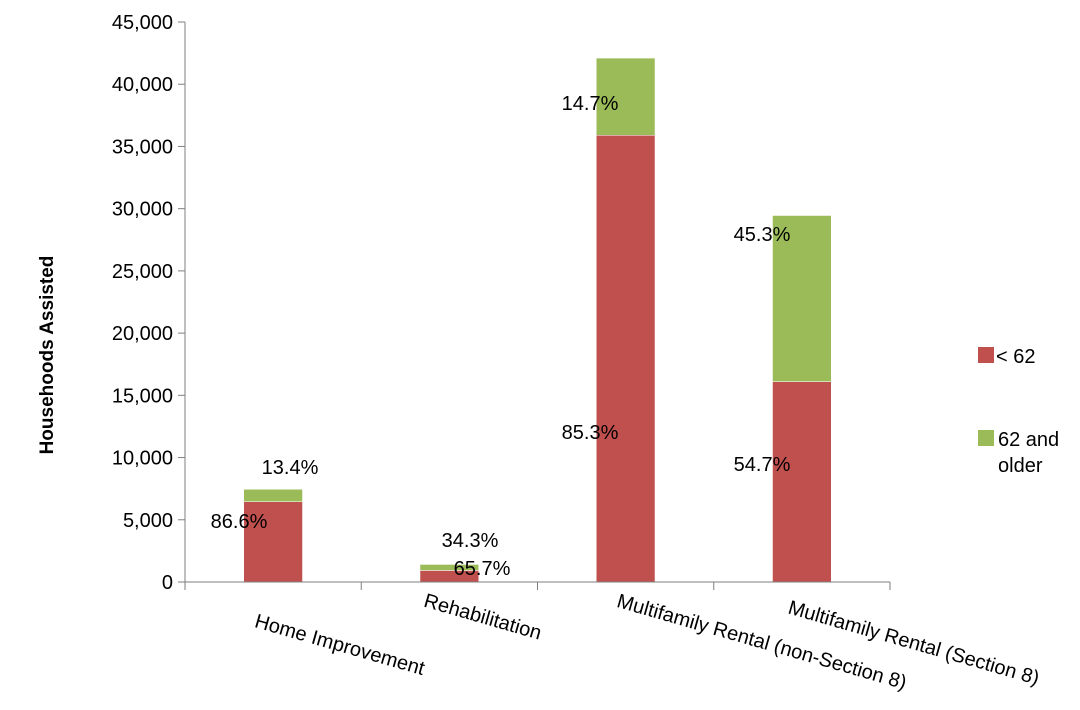 This screenshot has width=1080, height=710. What do you see at coordinates (142, 210) in the screenshot?
I see `y-tick-label: 30,000` at bounding box center [142, 210].